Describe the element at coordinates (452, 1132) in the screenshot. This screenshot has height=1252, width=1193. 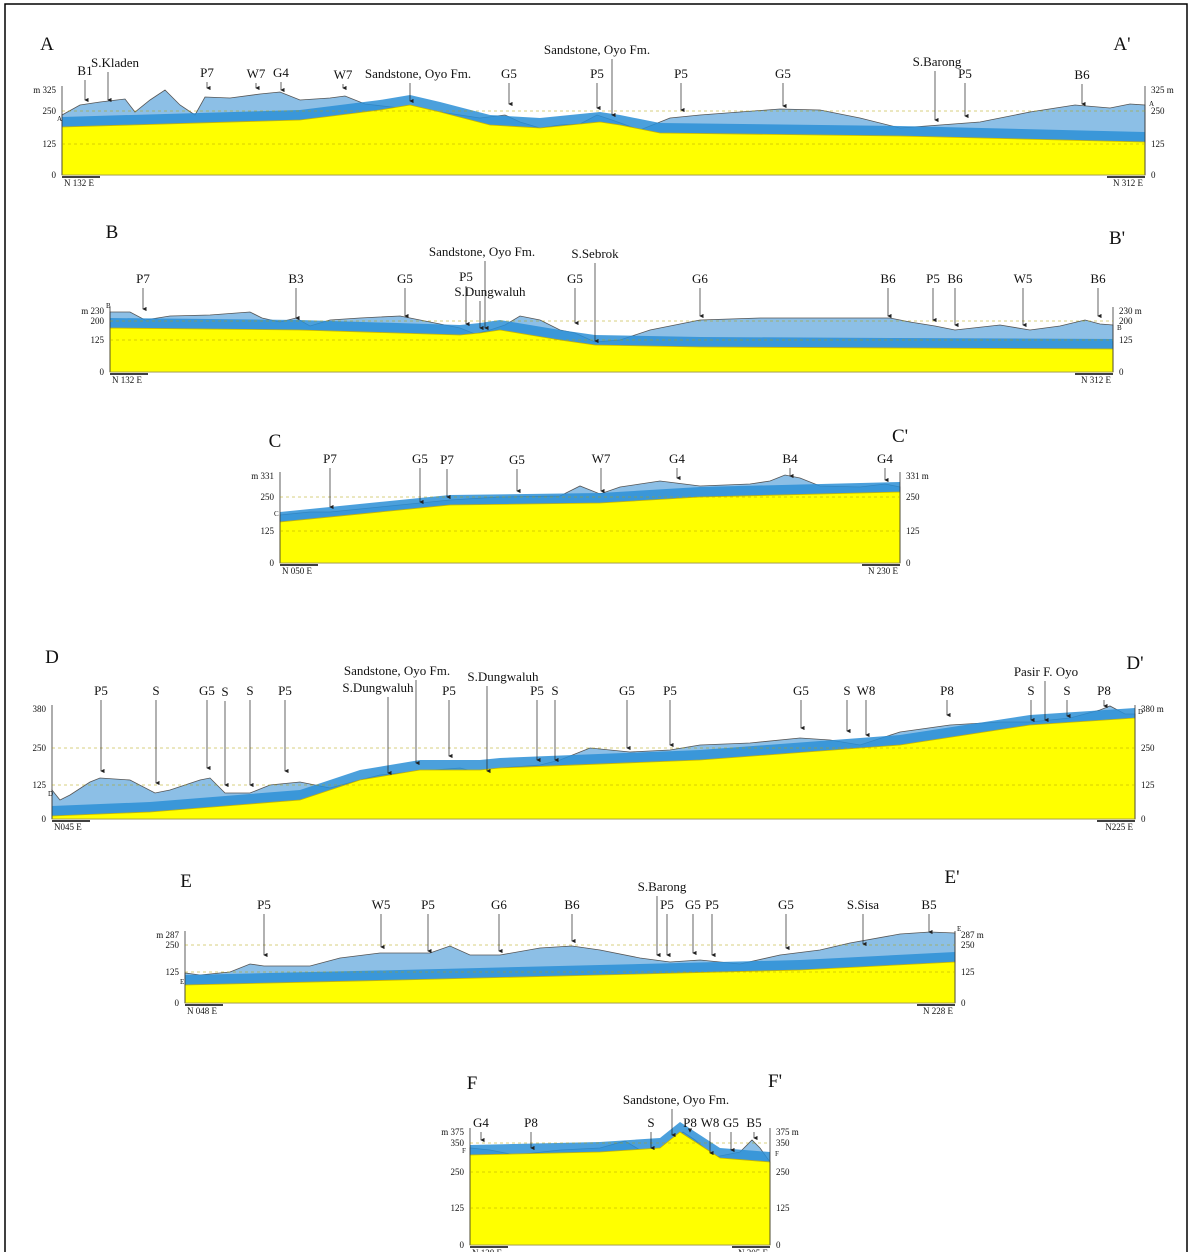
I see `axis-label: m 375` at that location.